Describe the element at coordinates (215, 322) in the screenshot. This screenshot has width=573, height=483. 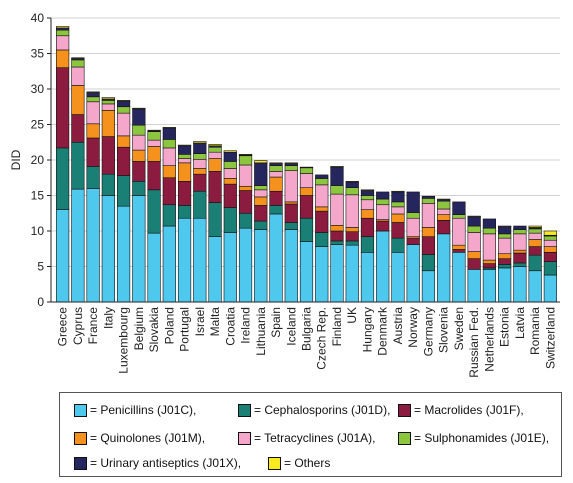
I see `x-tick-label: Malta` at that location.